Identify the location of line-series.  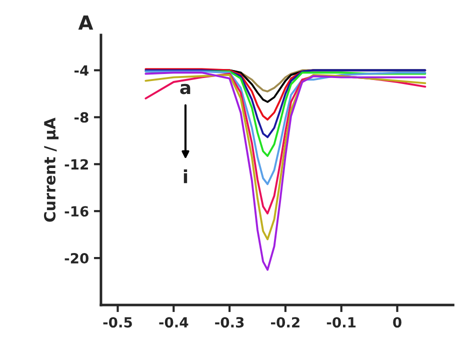
(285, 103).